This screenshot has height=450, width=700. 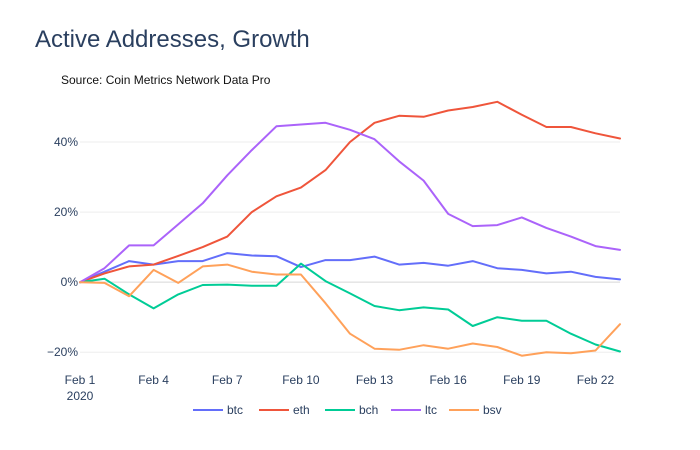 I want to click on x-tick-label: Feb 13, so click(x=375, y=380).